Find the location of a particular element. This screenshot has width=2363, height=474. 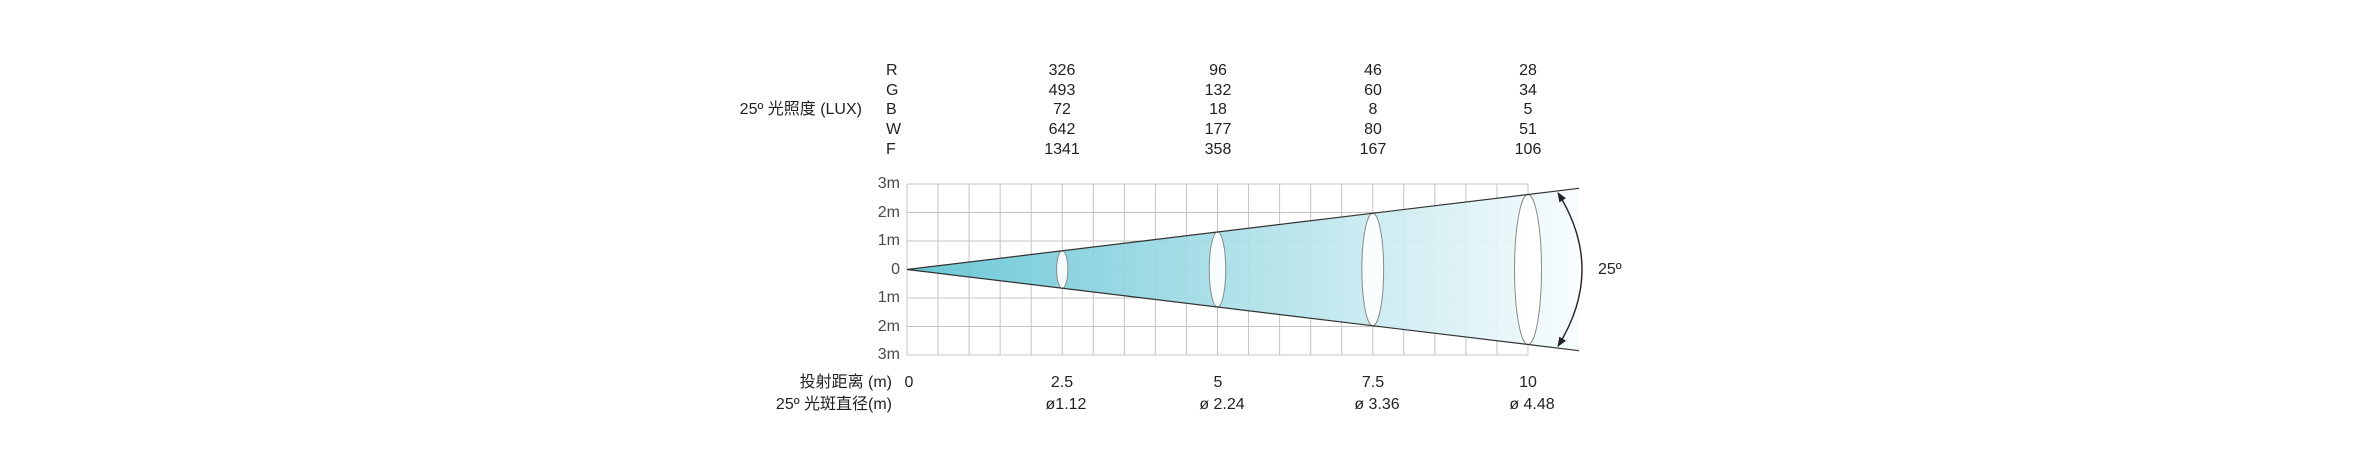

channel-label: B is located at coordinates (891, 109).